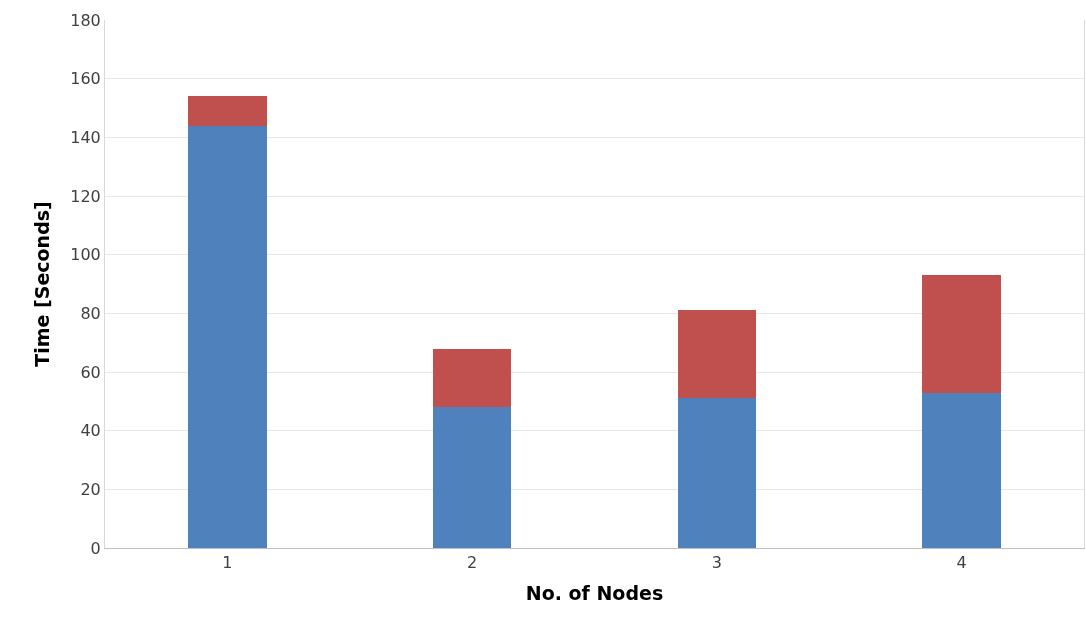 This screenshot has width=1086, height=628. What do you see at coordinates (85, 20) in the screenshot?
I see `y-tick-label: 180` at bounding box center [85, 20].